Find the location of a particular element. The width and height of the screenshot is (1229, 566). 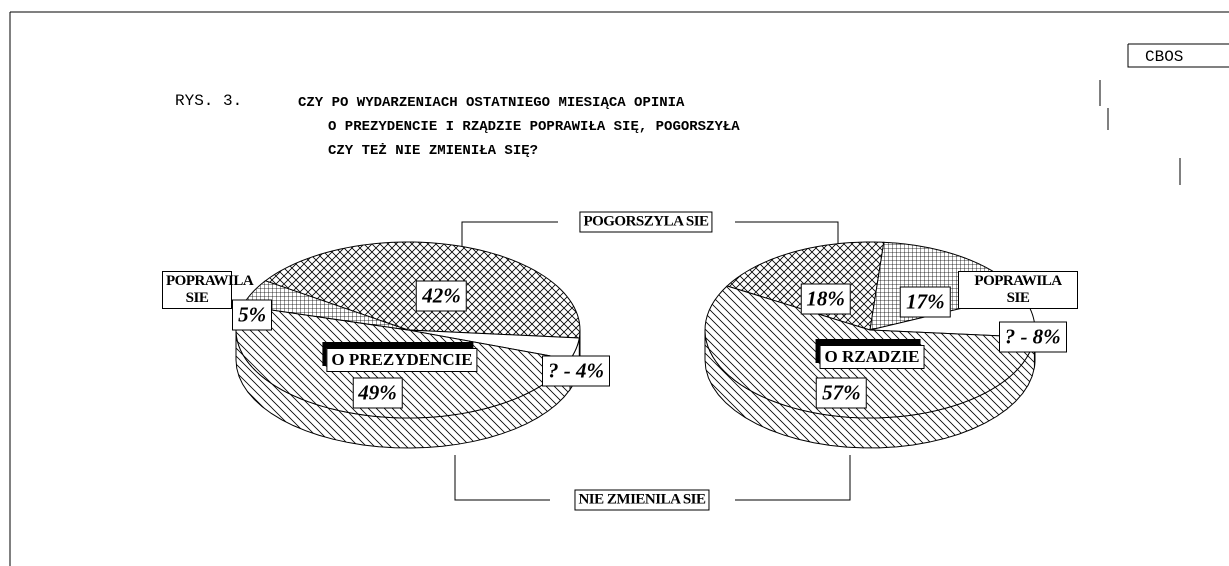

value-label: ? - 8% is located at coordinates (1032, 337).